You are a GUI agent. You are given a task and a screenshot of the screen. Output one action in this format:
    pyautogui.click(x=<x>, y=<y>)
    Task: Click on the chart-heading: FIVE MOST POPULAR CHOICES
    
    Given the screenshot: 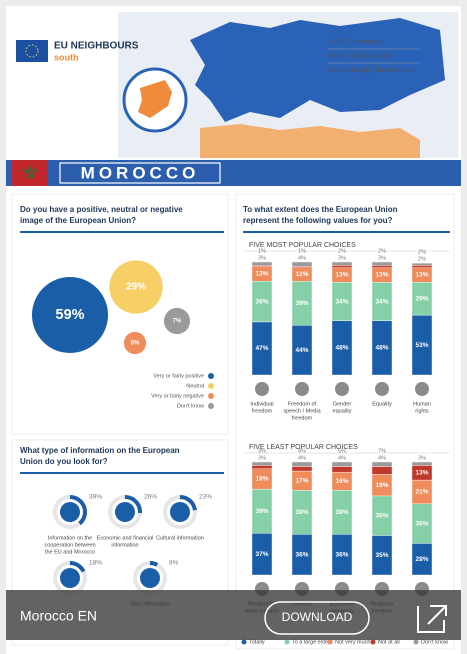 What is the action you would take?
    pyautogui.click(x=302, y=245)
    